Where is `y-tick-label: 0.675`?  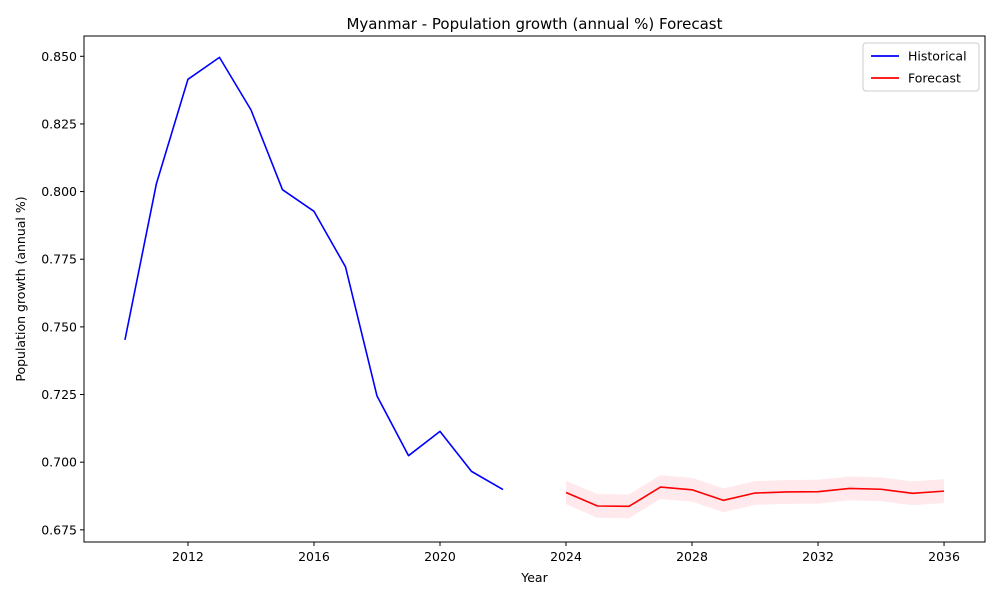
y-tick-label: 0.675 is located at coordinates (59, 529).